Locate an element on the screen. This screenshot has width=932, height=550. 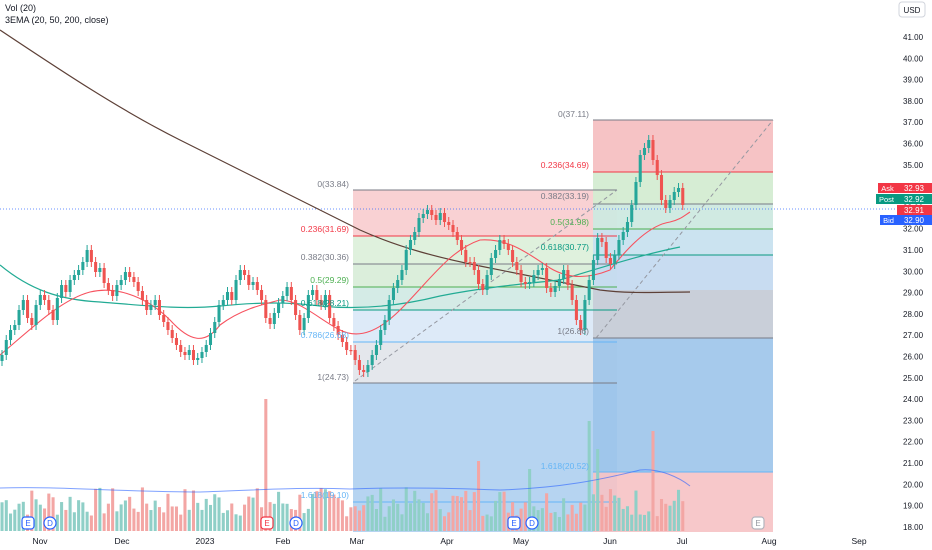
event-letter: E is located at coordinates (27, 523).